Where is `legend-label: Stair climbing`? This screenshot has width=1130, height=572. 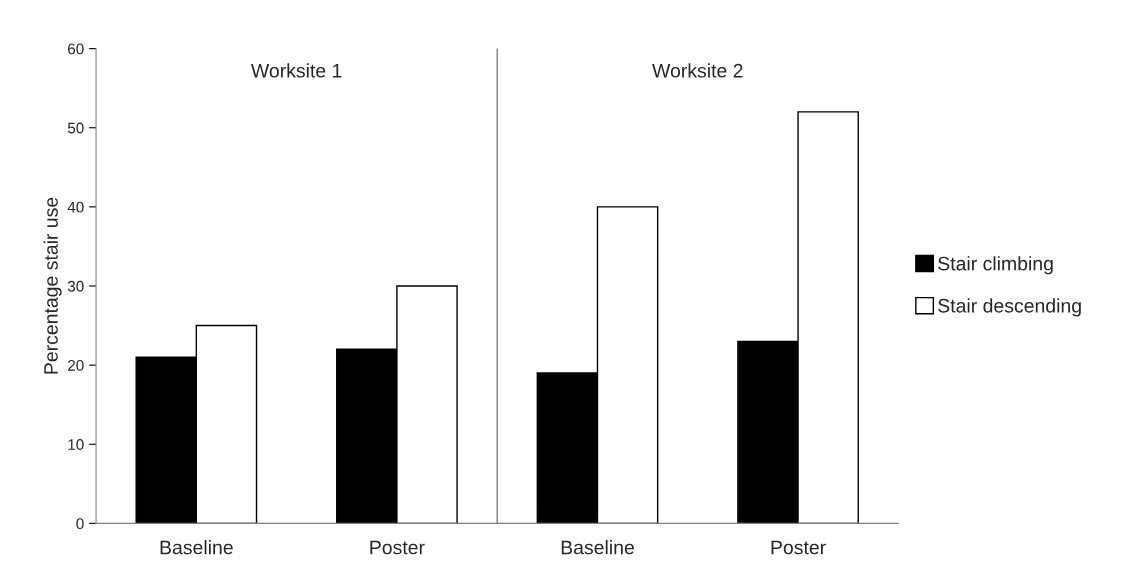
legend-label: Stair climbing is located at coordinates (995, 265).